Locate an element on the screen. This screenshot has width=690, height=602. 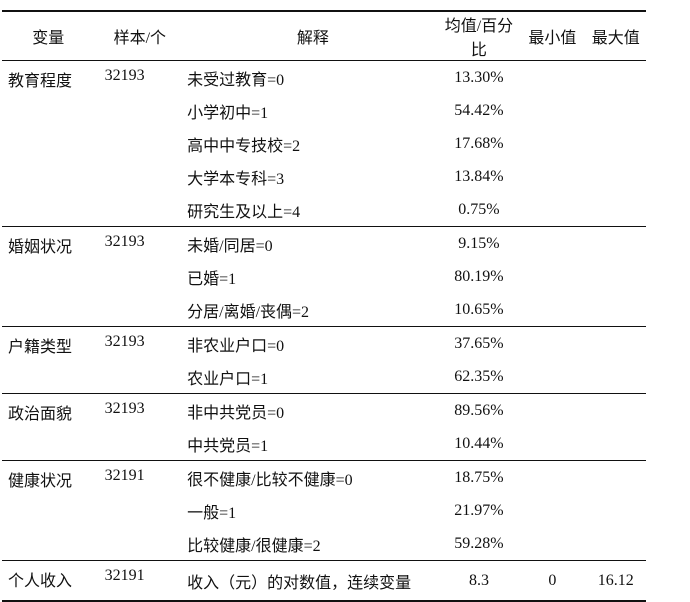
mean-percent-cell: 59.28% is located at coordinates (479, 543).